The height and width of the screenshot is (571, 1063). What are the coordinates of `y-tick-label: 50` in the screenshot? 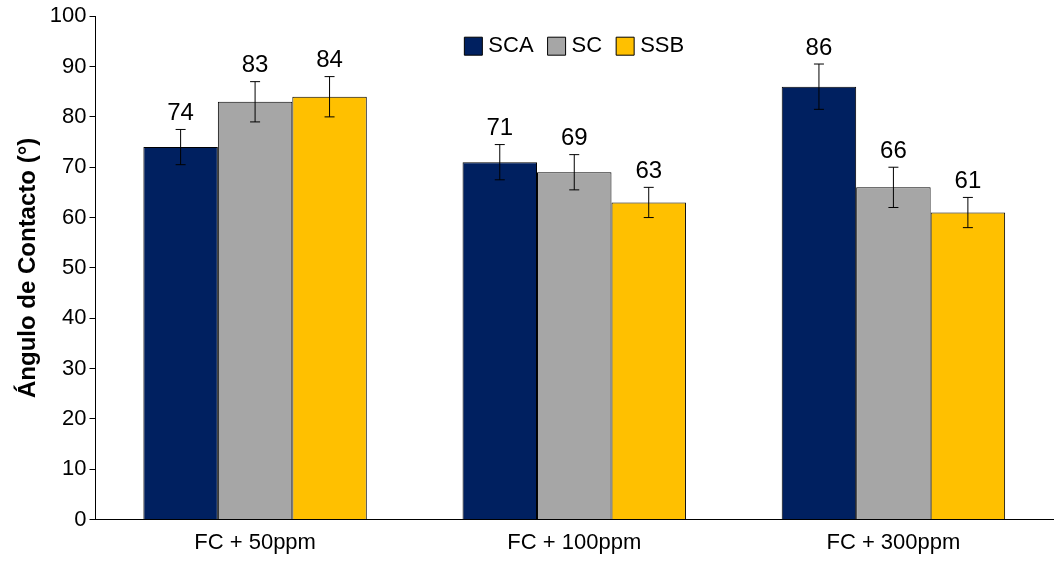 It's located at (74, 266).